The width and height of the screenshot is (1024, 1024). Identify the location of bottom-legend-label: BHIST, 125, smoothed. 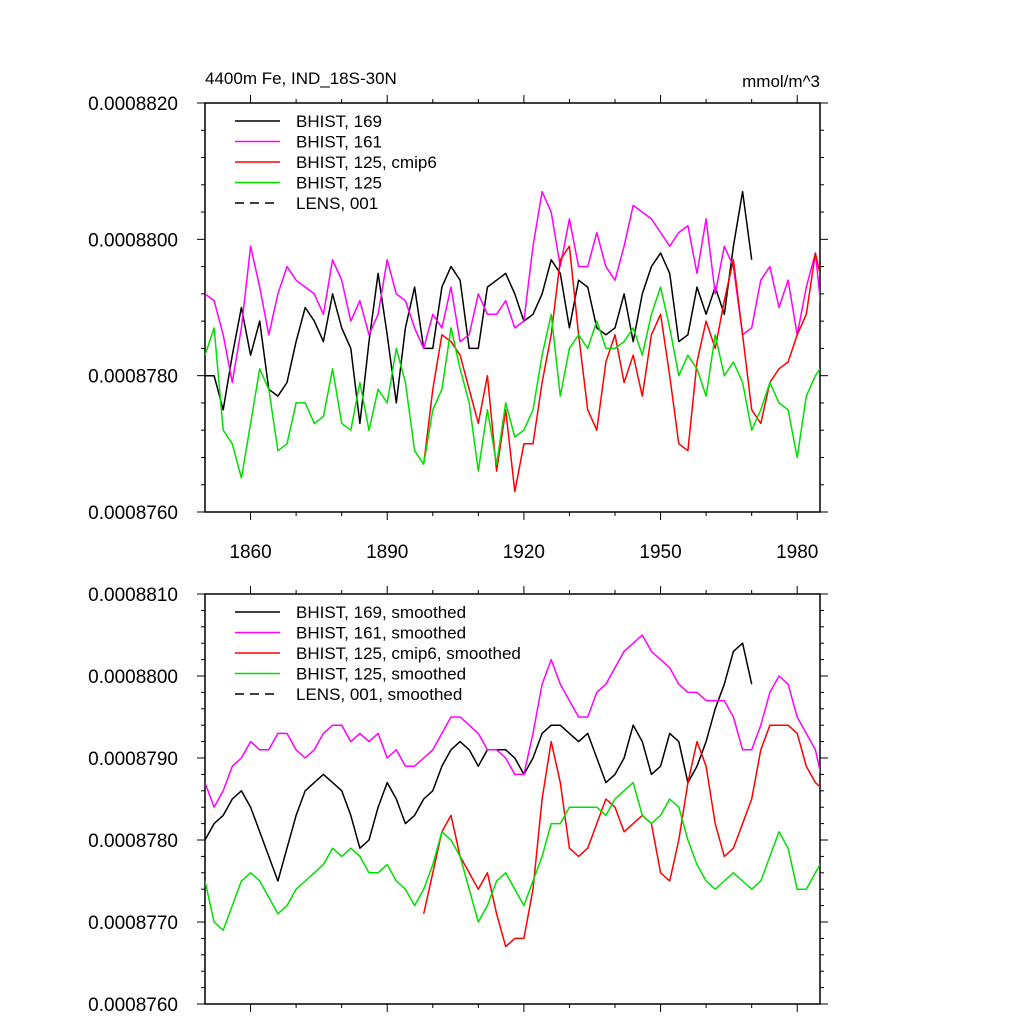
(381, 674).